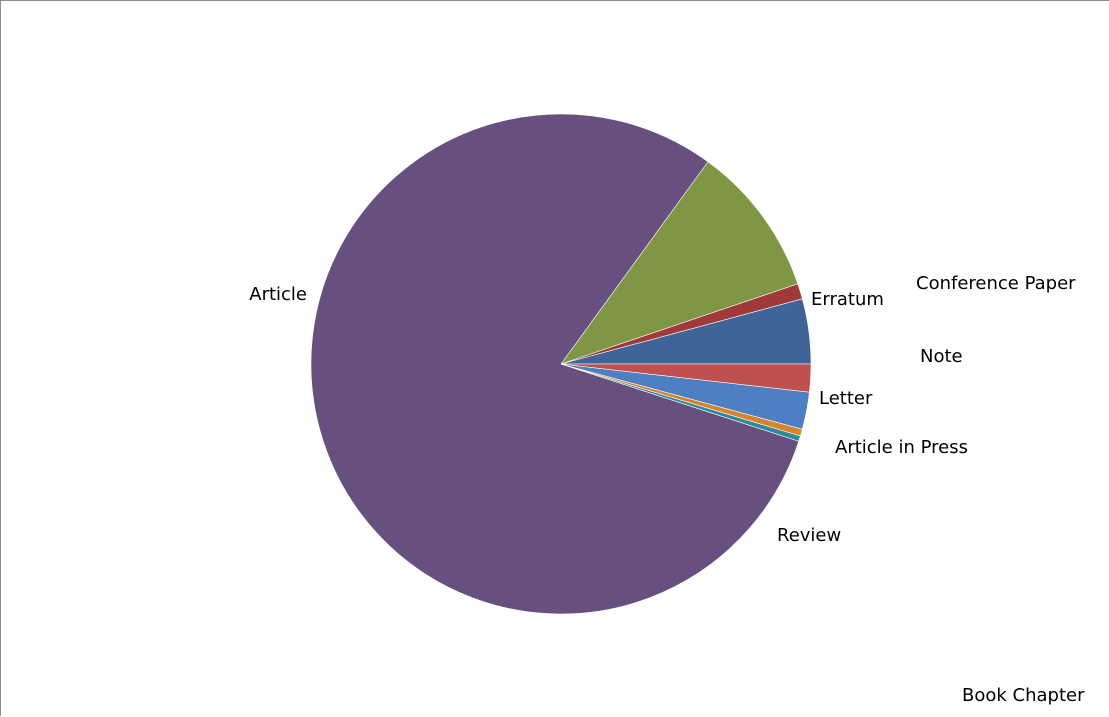 The width and height of the screenshot is (1109, 717). What do you see at coordinates (996, 283) in the screenshot?
I see `slice-label-conference-paper: Conference Paper` at bounding box center [996, 283].